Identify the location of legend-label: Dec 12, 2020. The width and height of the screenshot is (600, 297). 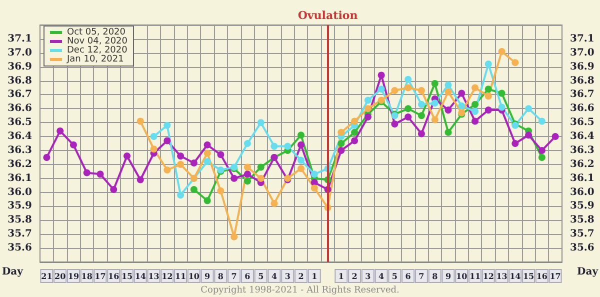
(97, 51).